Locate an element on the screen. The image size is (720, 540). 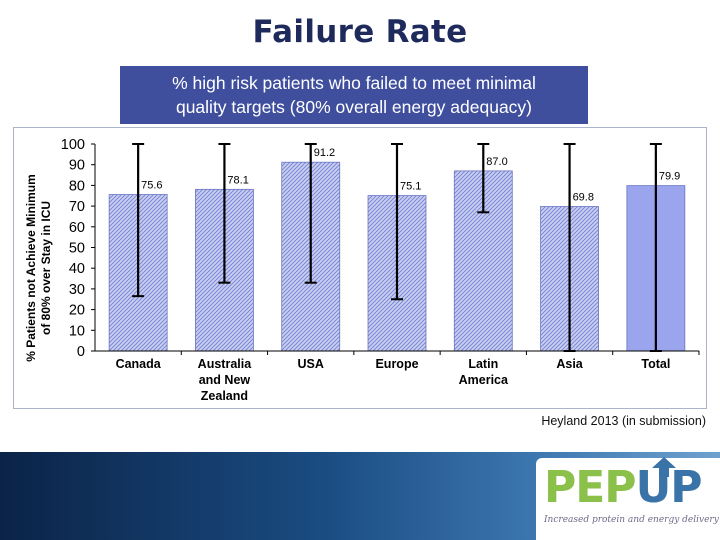
data-label: 87.0 is located at coordinates (496, 162).